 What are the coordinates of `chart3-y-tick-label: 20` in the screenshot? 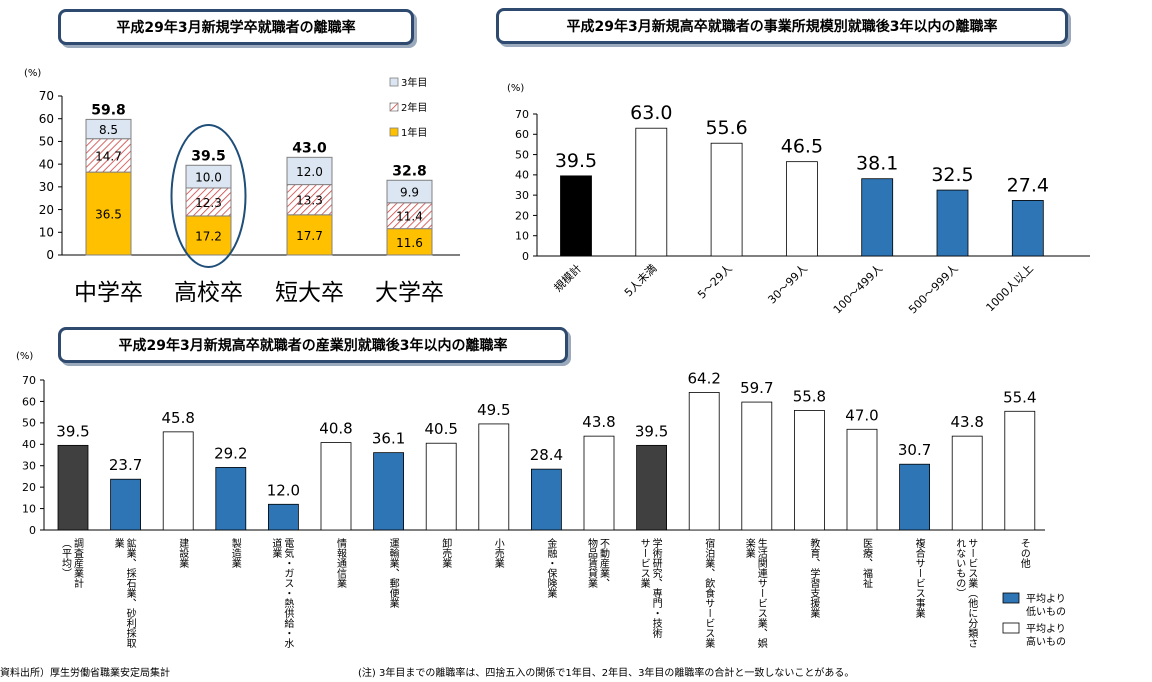 It's located at (29, 487).